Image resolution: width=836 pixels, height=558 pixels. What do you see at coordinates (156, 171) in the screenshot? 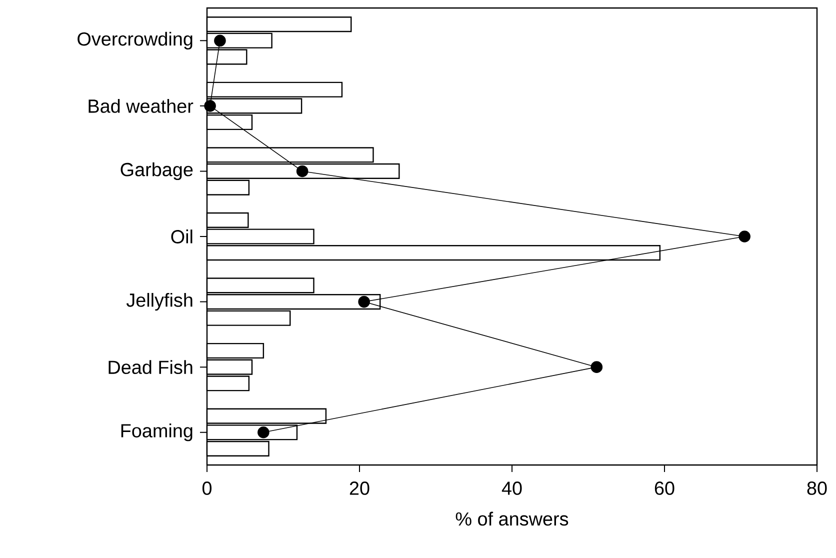
I see `y-tick-label: Garbage` at bounding box center [156, 171].